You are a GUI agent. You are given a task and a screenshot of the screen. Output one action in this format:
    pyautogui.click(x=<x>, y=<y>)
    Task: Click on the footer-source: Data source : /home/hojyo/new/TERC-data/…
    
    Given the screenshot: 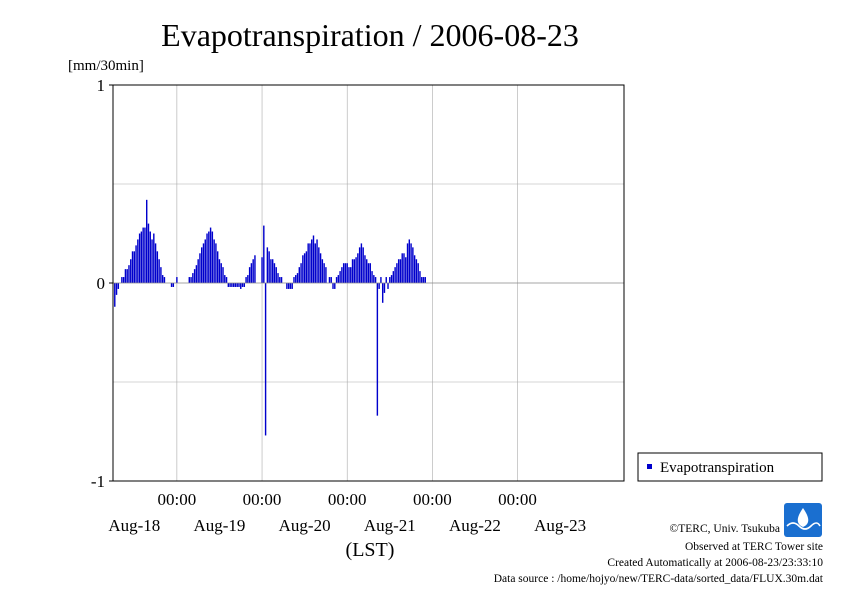 What is the action you would take?
    pyautogui.click(x=659, y=579)
    